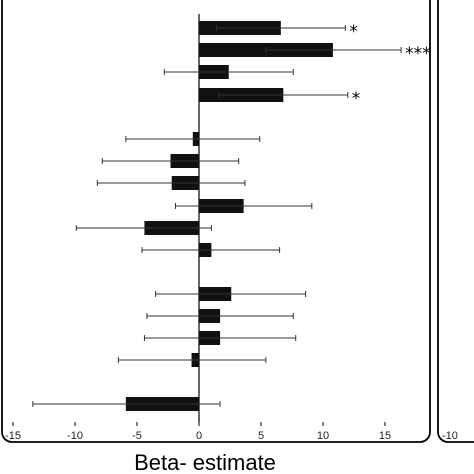  Describe the element at coordinates (418, 54) in the screenshot. I see `significance-label: ***` at that location.